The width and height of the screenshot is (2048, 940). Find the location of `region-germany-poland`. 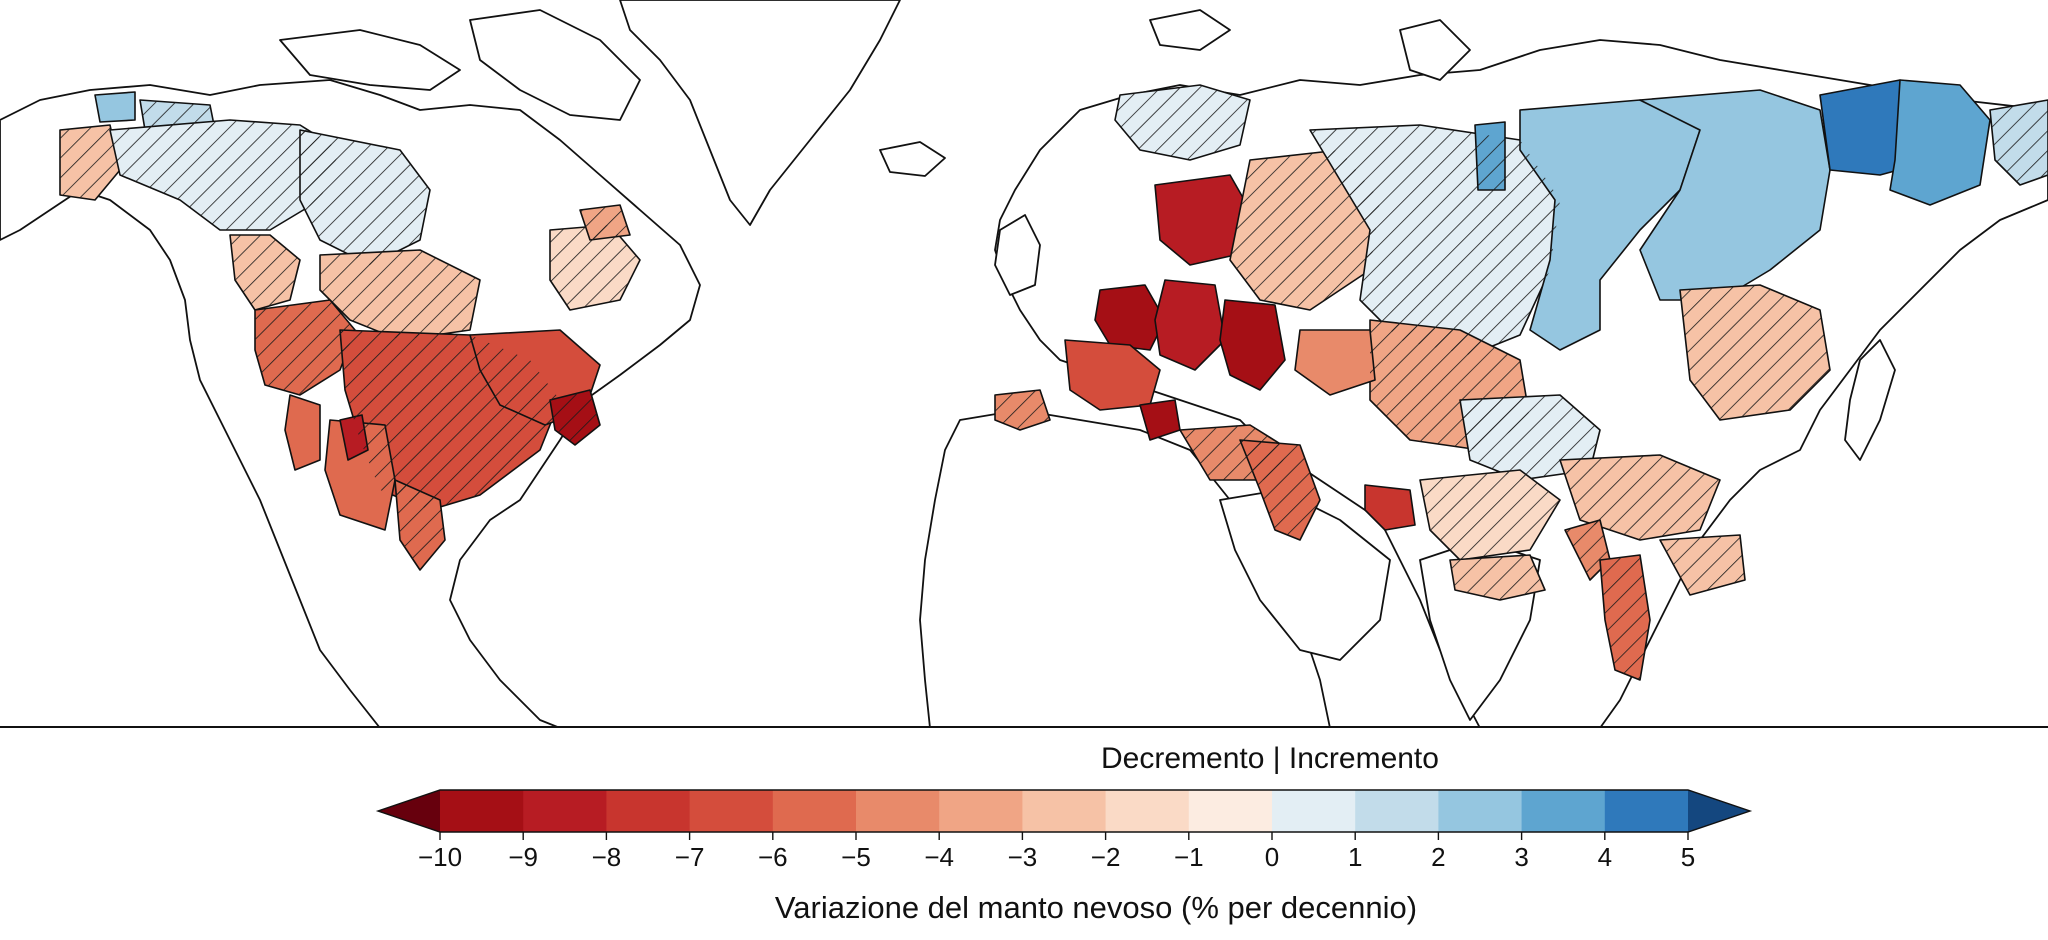

region-germany-poland is located at coordinates (1130, 317).